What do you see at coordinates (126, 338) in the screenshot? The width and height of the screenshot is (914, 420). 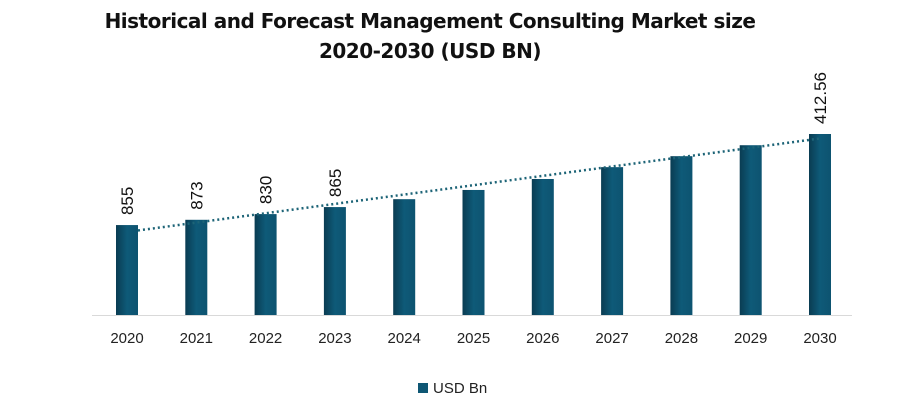 I see `x-tick-label: 2020` at bounding box center [126, 338].